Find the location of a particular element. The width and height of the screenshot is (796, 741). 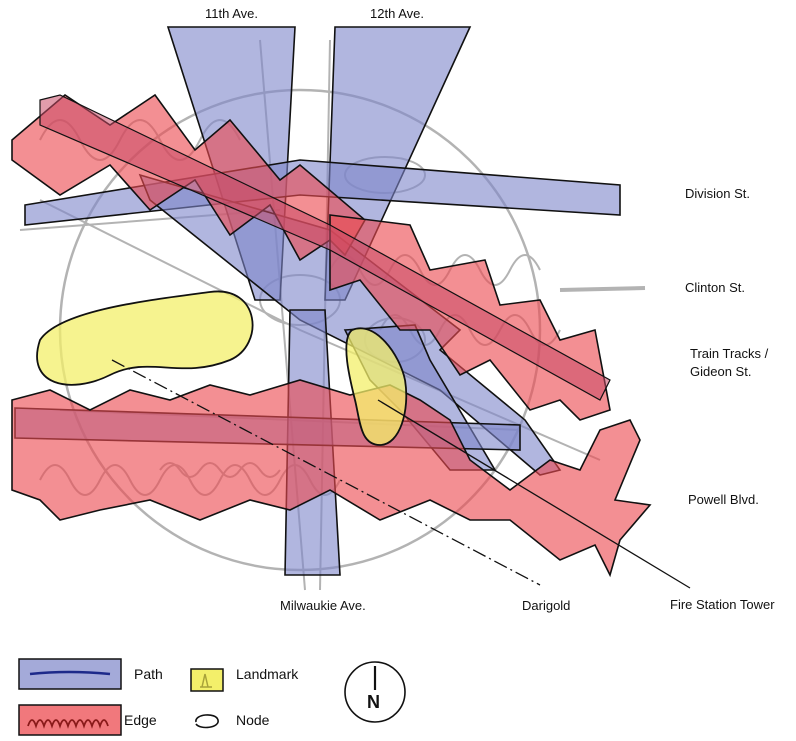

label-12th-ave: 12th Ave. is located at coordinates (397, 13).